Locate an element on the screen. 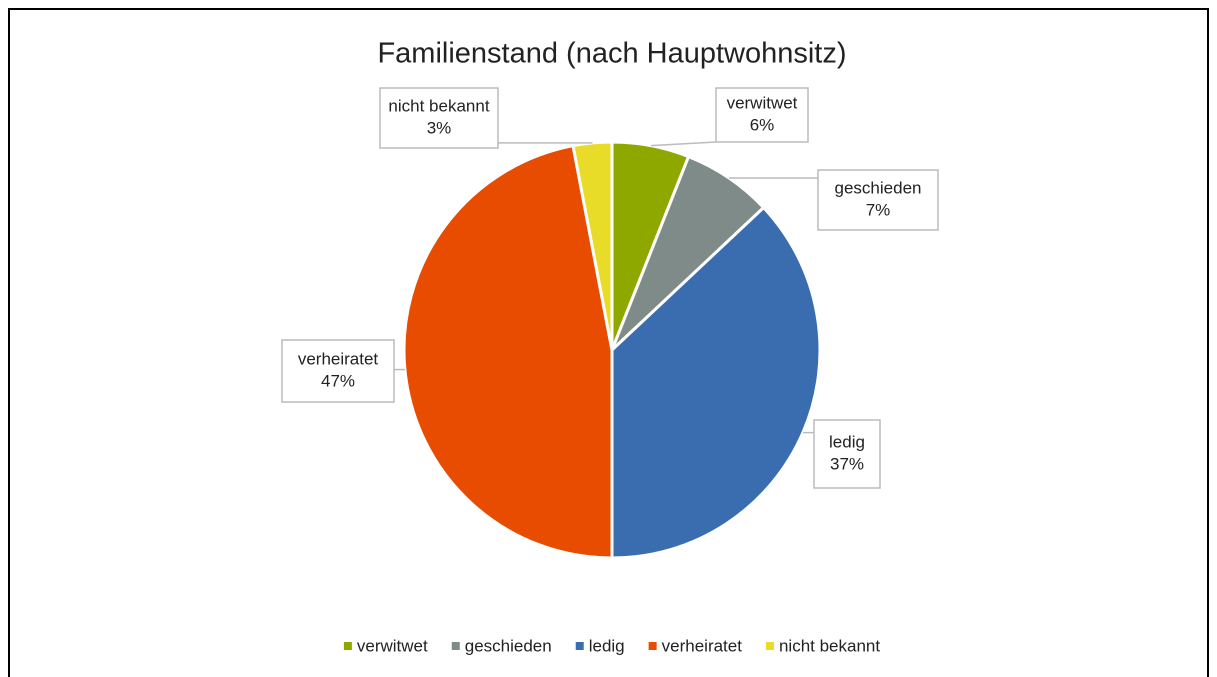 The image size is (1217, 677). data-label: 47% is located at coordinates (338, 380).